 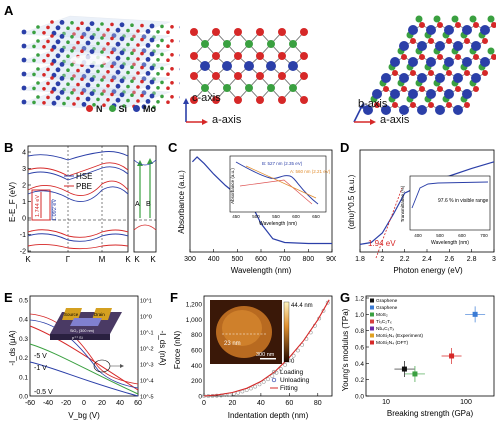 What do you see at coordinates (43, 392) in the screenshot?
I see `curve-label-05v: -0.5 V` at bounding box center [43, 392].